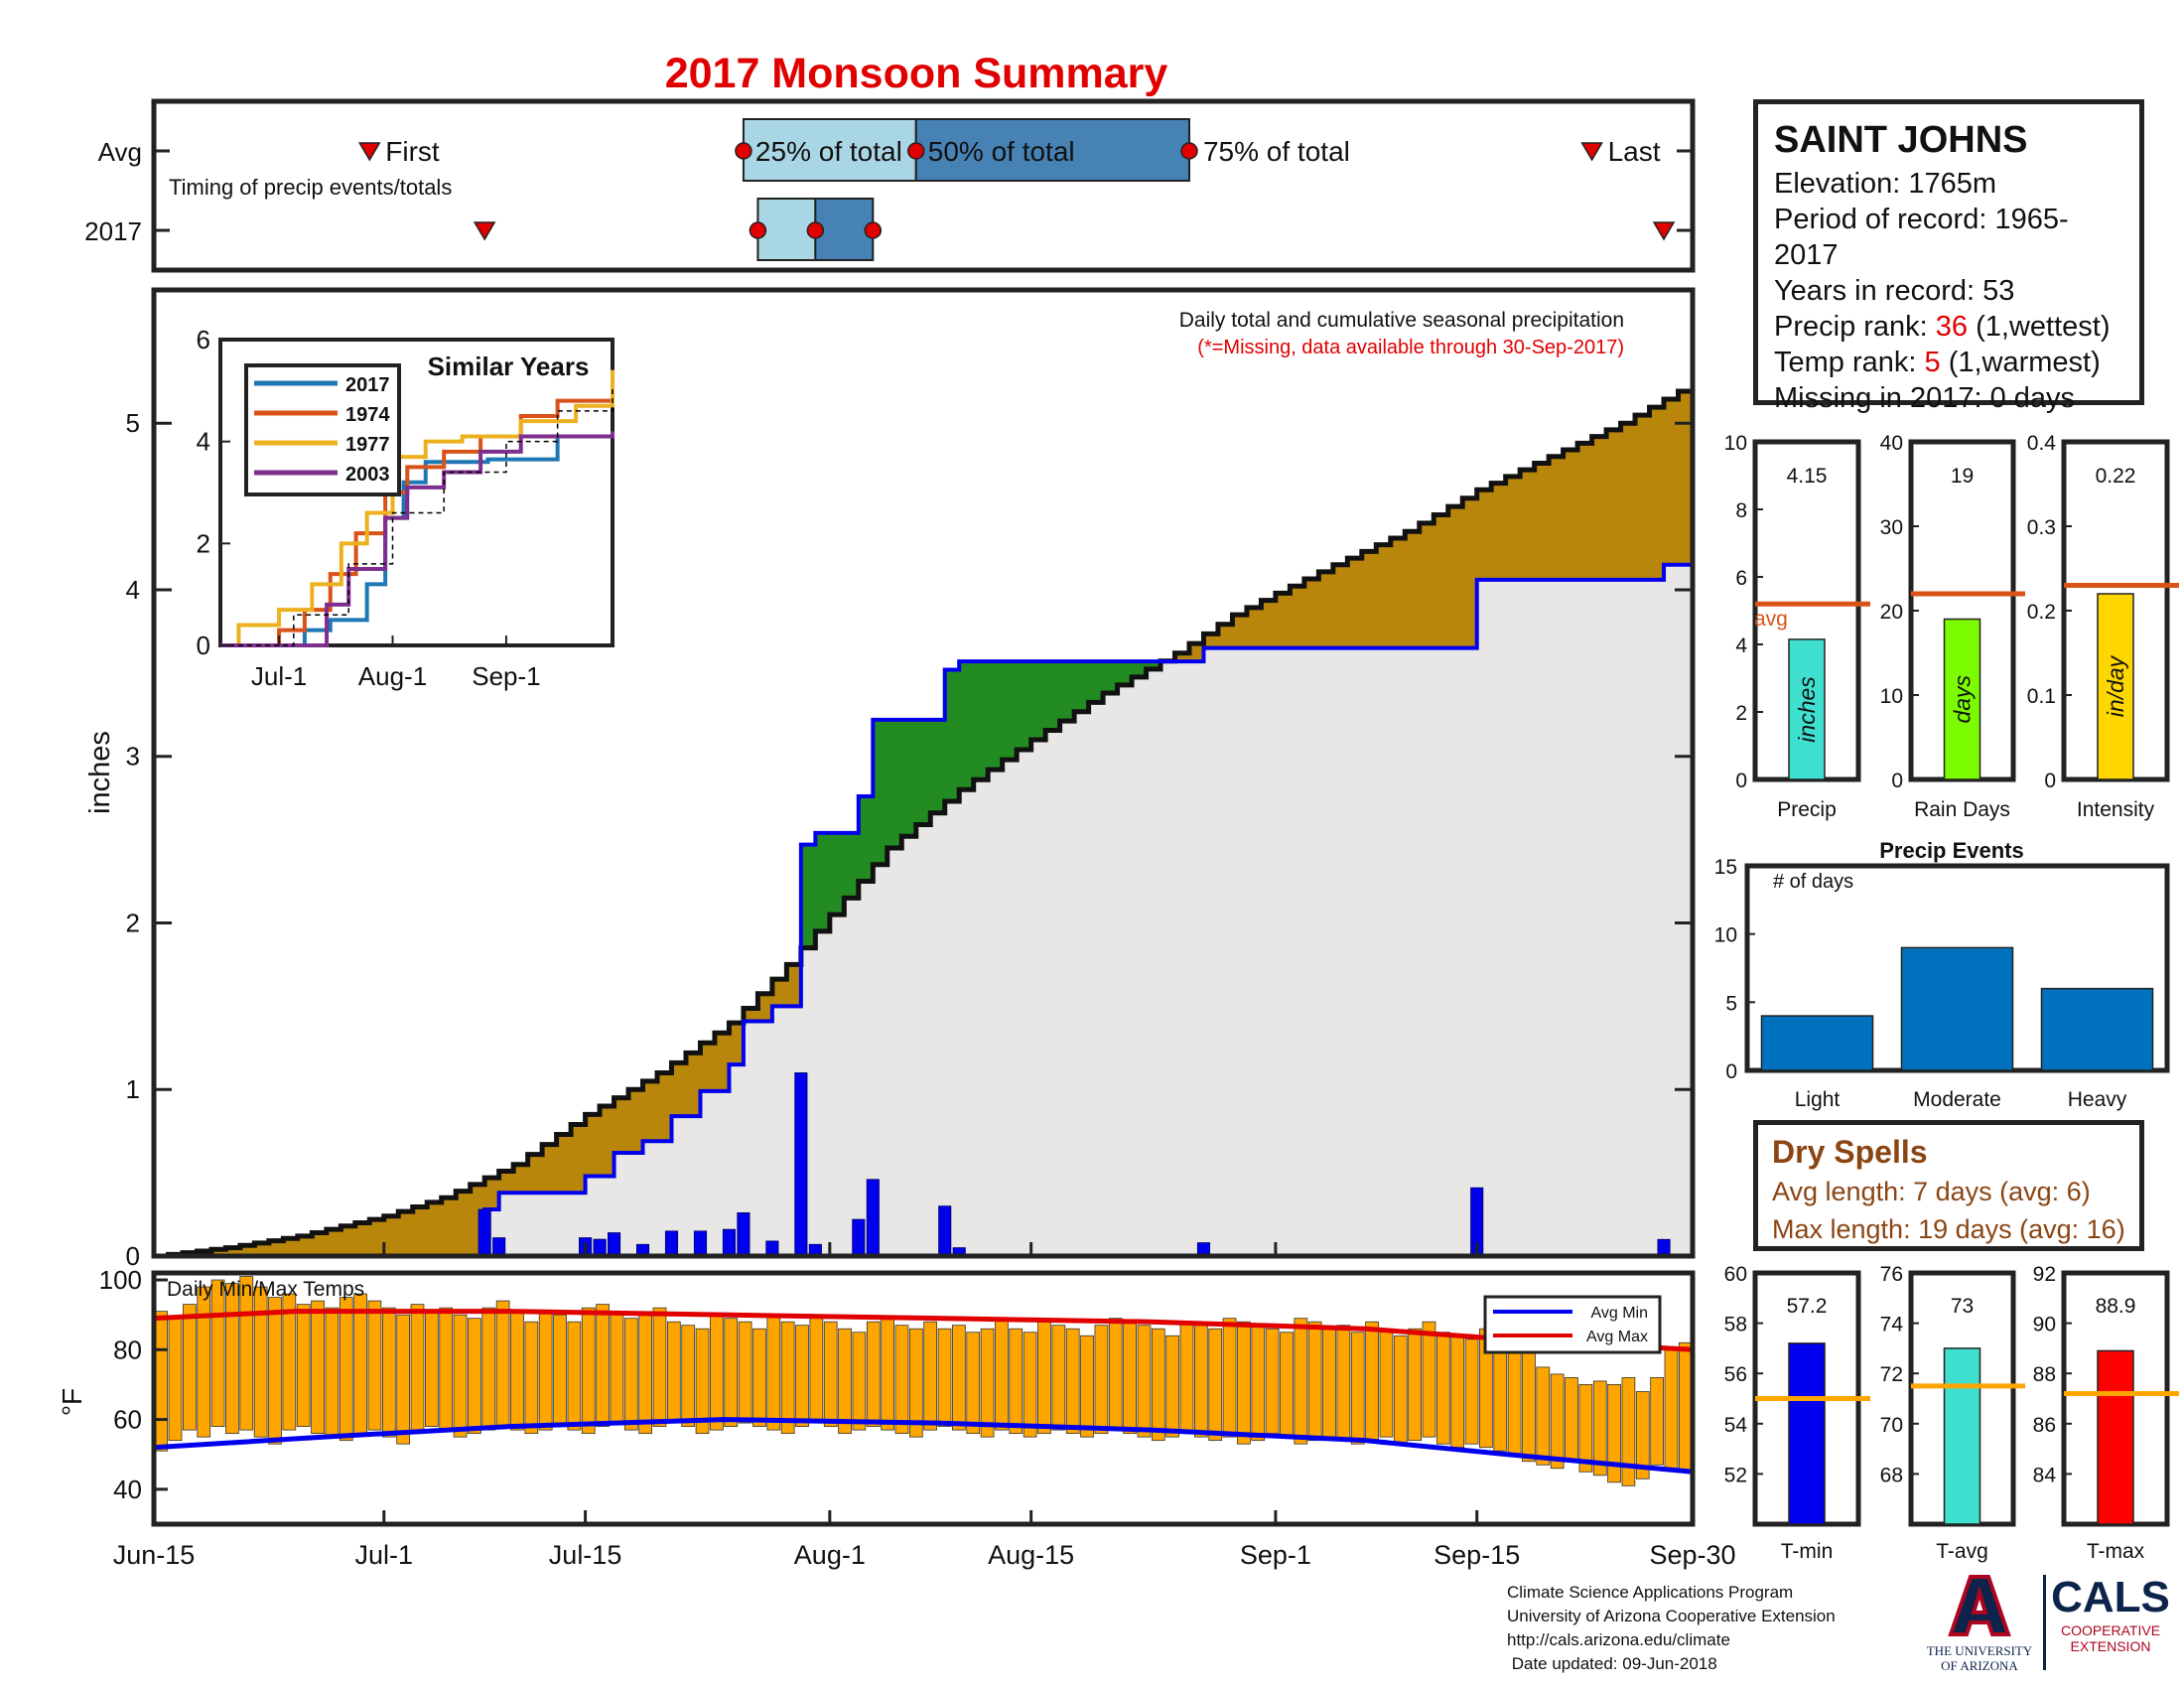 The width and height of the screenshot is (2184, 1688). What do you see at coordinates (2044, 1425) in the screenshot?
I see `tsum-ytick-label: 86` at bounding box center [2044, 1425].